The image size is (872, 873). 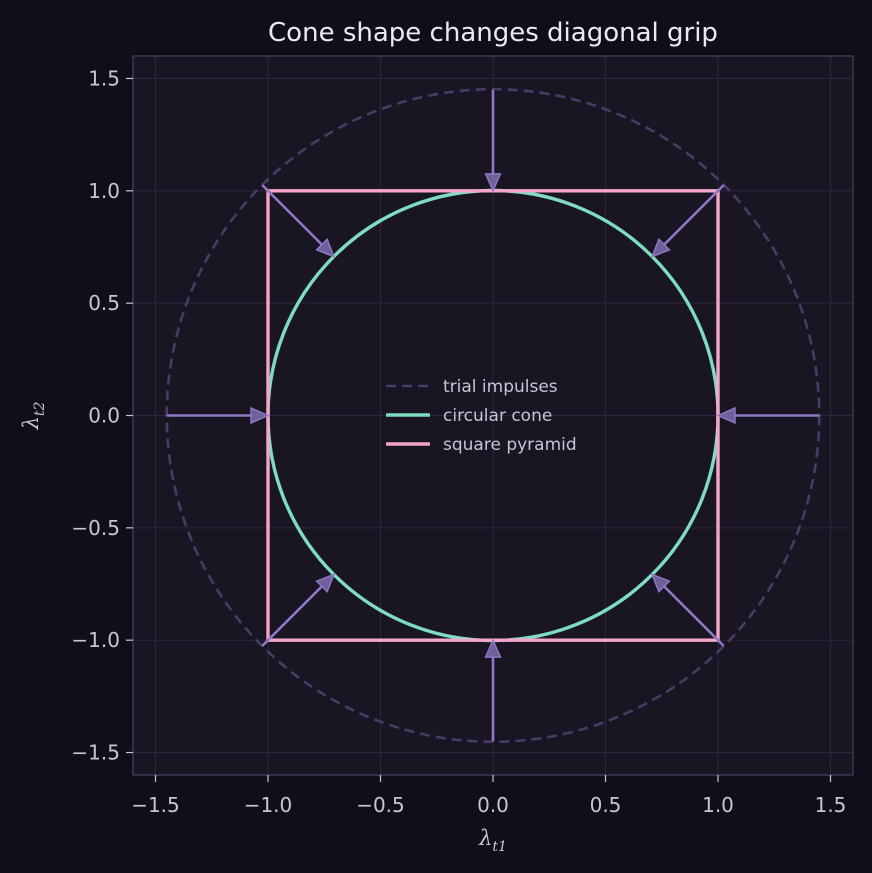 What do you see at coordinates (95, 753) in the screenshot?
I see `y-tick-label: −1.5` at bounding box center [95, 753].